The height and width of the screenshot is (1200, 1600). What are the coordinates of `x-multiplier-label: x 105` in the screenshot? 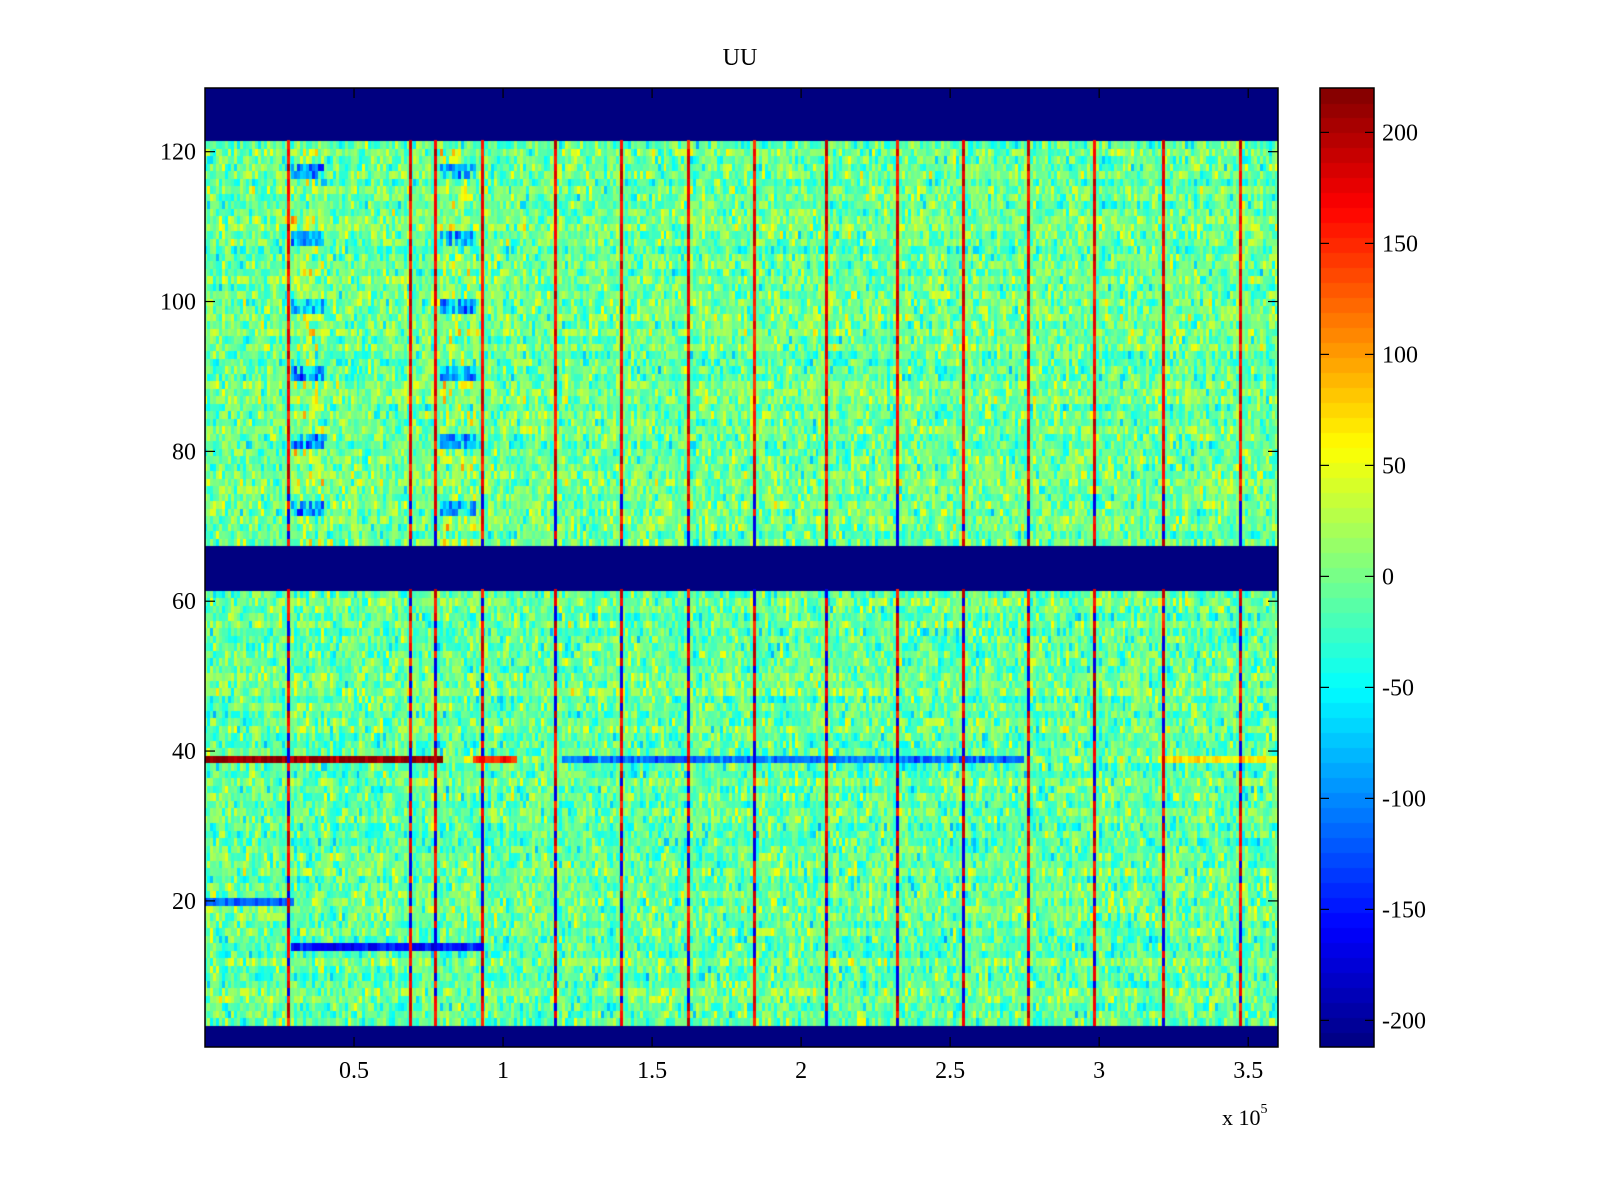 It's located at (1245, 1116).